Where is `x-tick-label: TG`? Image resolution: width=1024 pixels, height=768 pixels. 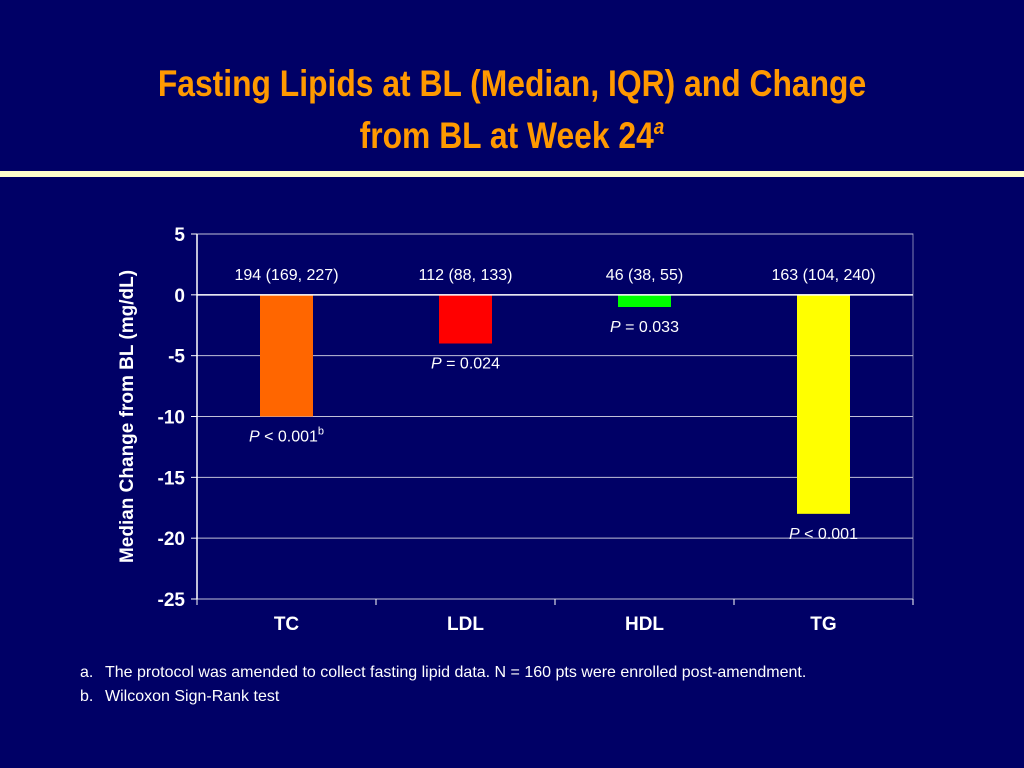
x-tick-label: TG is located at coordinates (823, 624).